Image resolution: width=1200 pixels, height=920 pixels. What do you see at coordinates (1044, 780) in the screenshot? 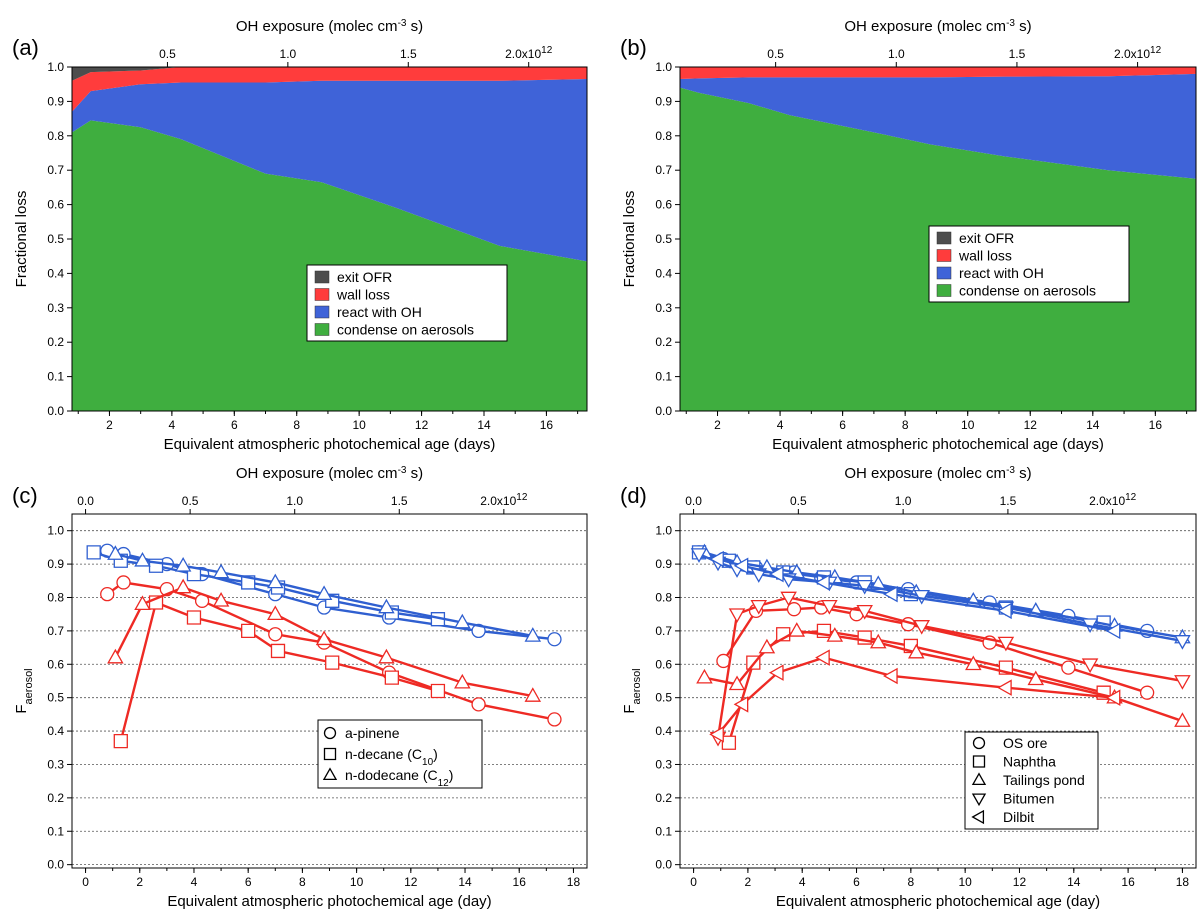
I see `legend-label: Tailings pond` at bounding box center [1044, 780].